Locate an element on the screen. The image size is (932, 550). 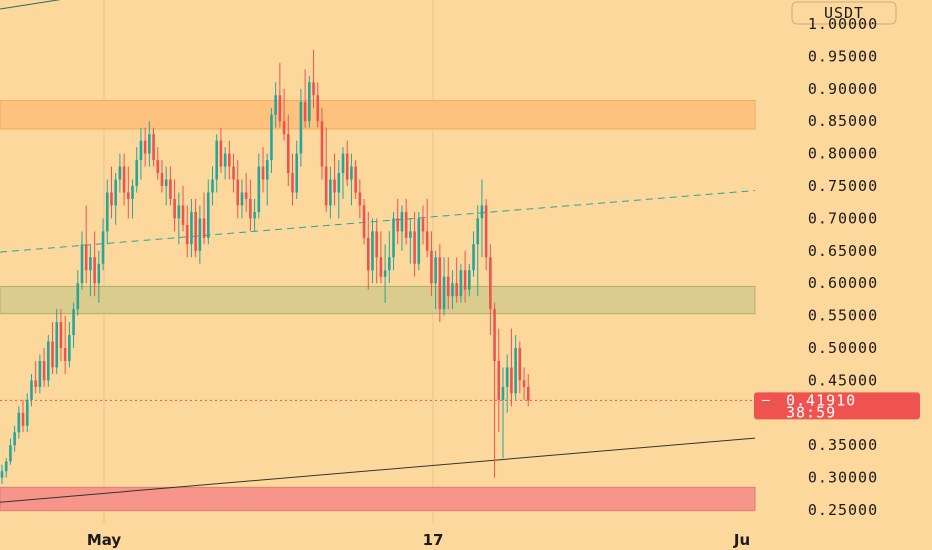
support-trendline is located at coordinates (378, 470).